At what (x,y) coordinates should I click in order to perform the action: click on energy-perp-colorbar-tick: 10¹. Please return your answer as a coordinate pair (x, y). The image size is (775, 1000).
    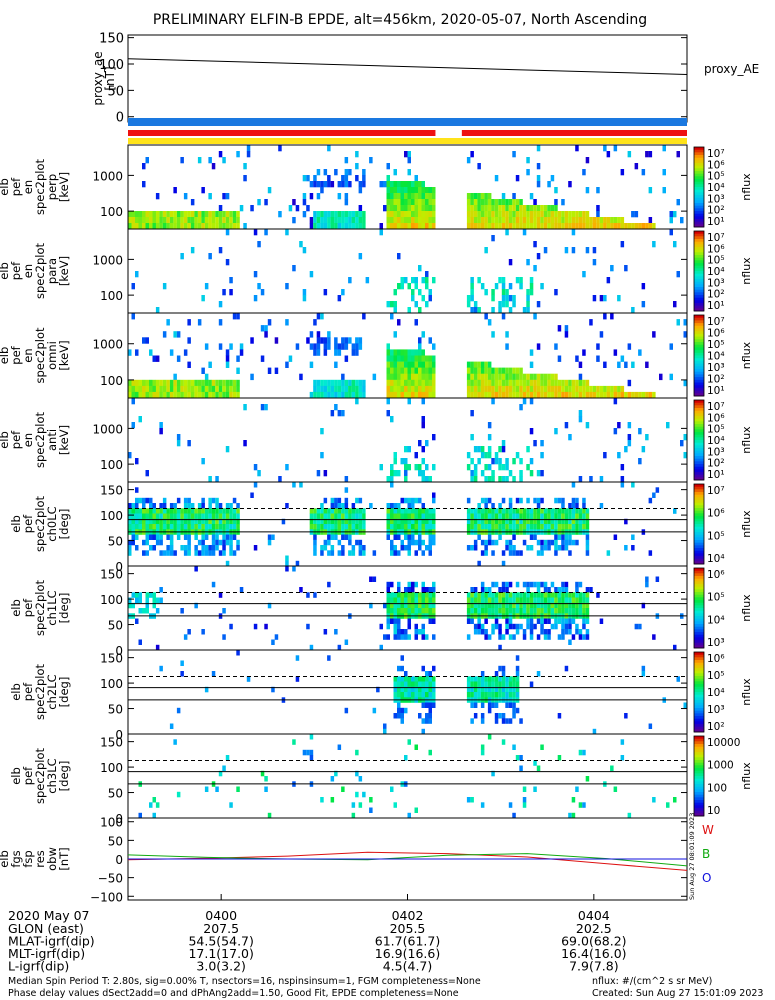
    Looking at the image, I should click on (716, 222).